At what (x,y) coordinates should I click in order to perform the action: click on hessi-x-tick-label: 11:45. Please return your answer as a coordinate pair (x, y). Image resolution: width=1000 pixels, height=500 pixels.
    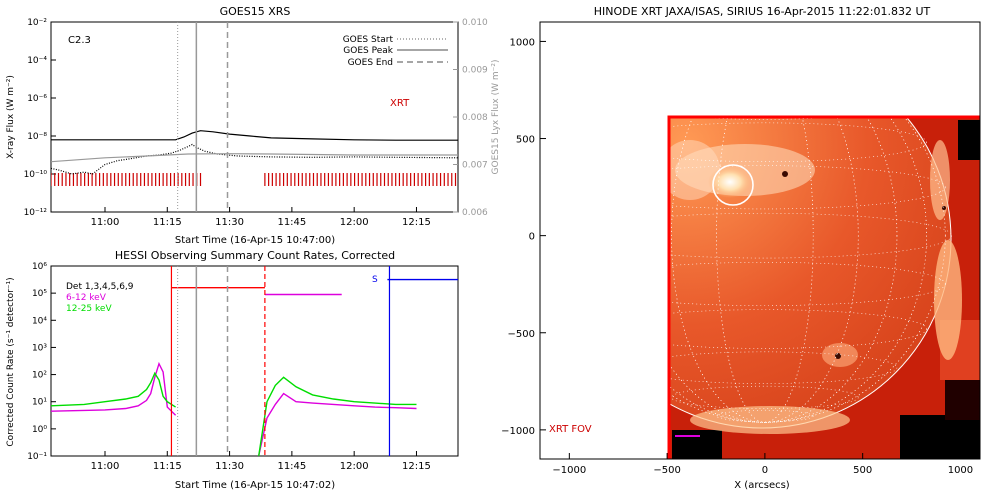
    Looking at the image, I should click on (291, 466).